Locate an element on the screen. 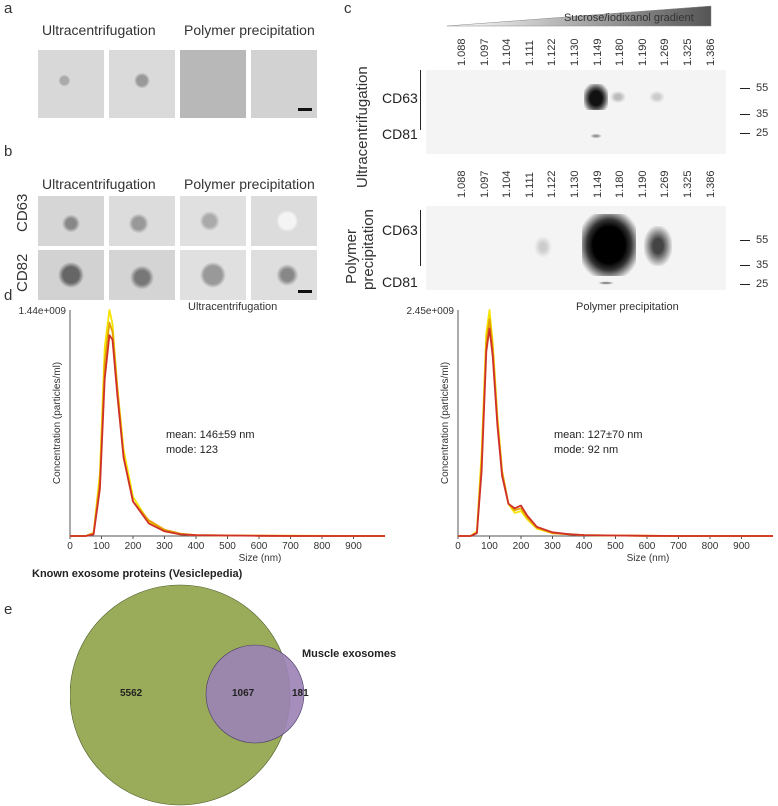 This screenshot has width=778, height=806. em-image-b7 is located at coordinates (213, 275).